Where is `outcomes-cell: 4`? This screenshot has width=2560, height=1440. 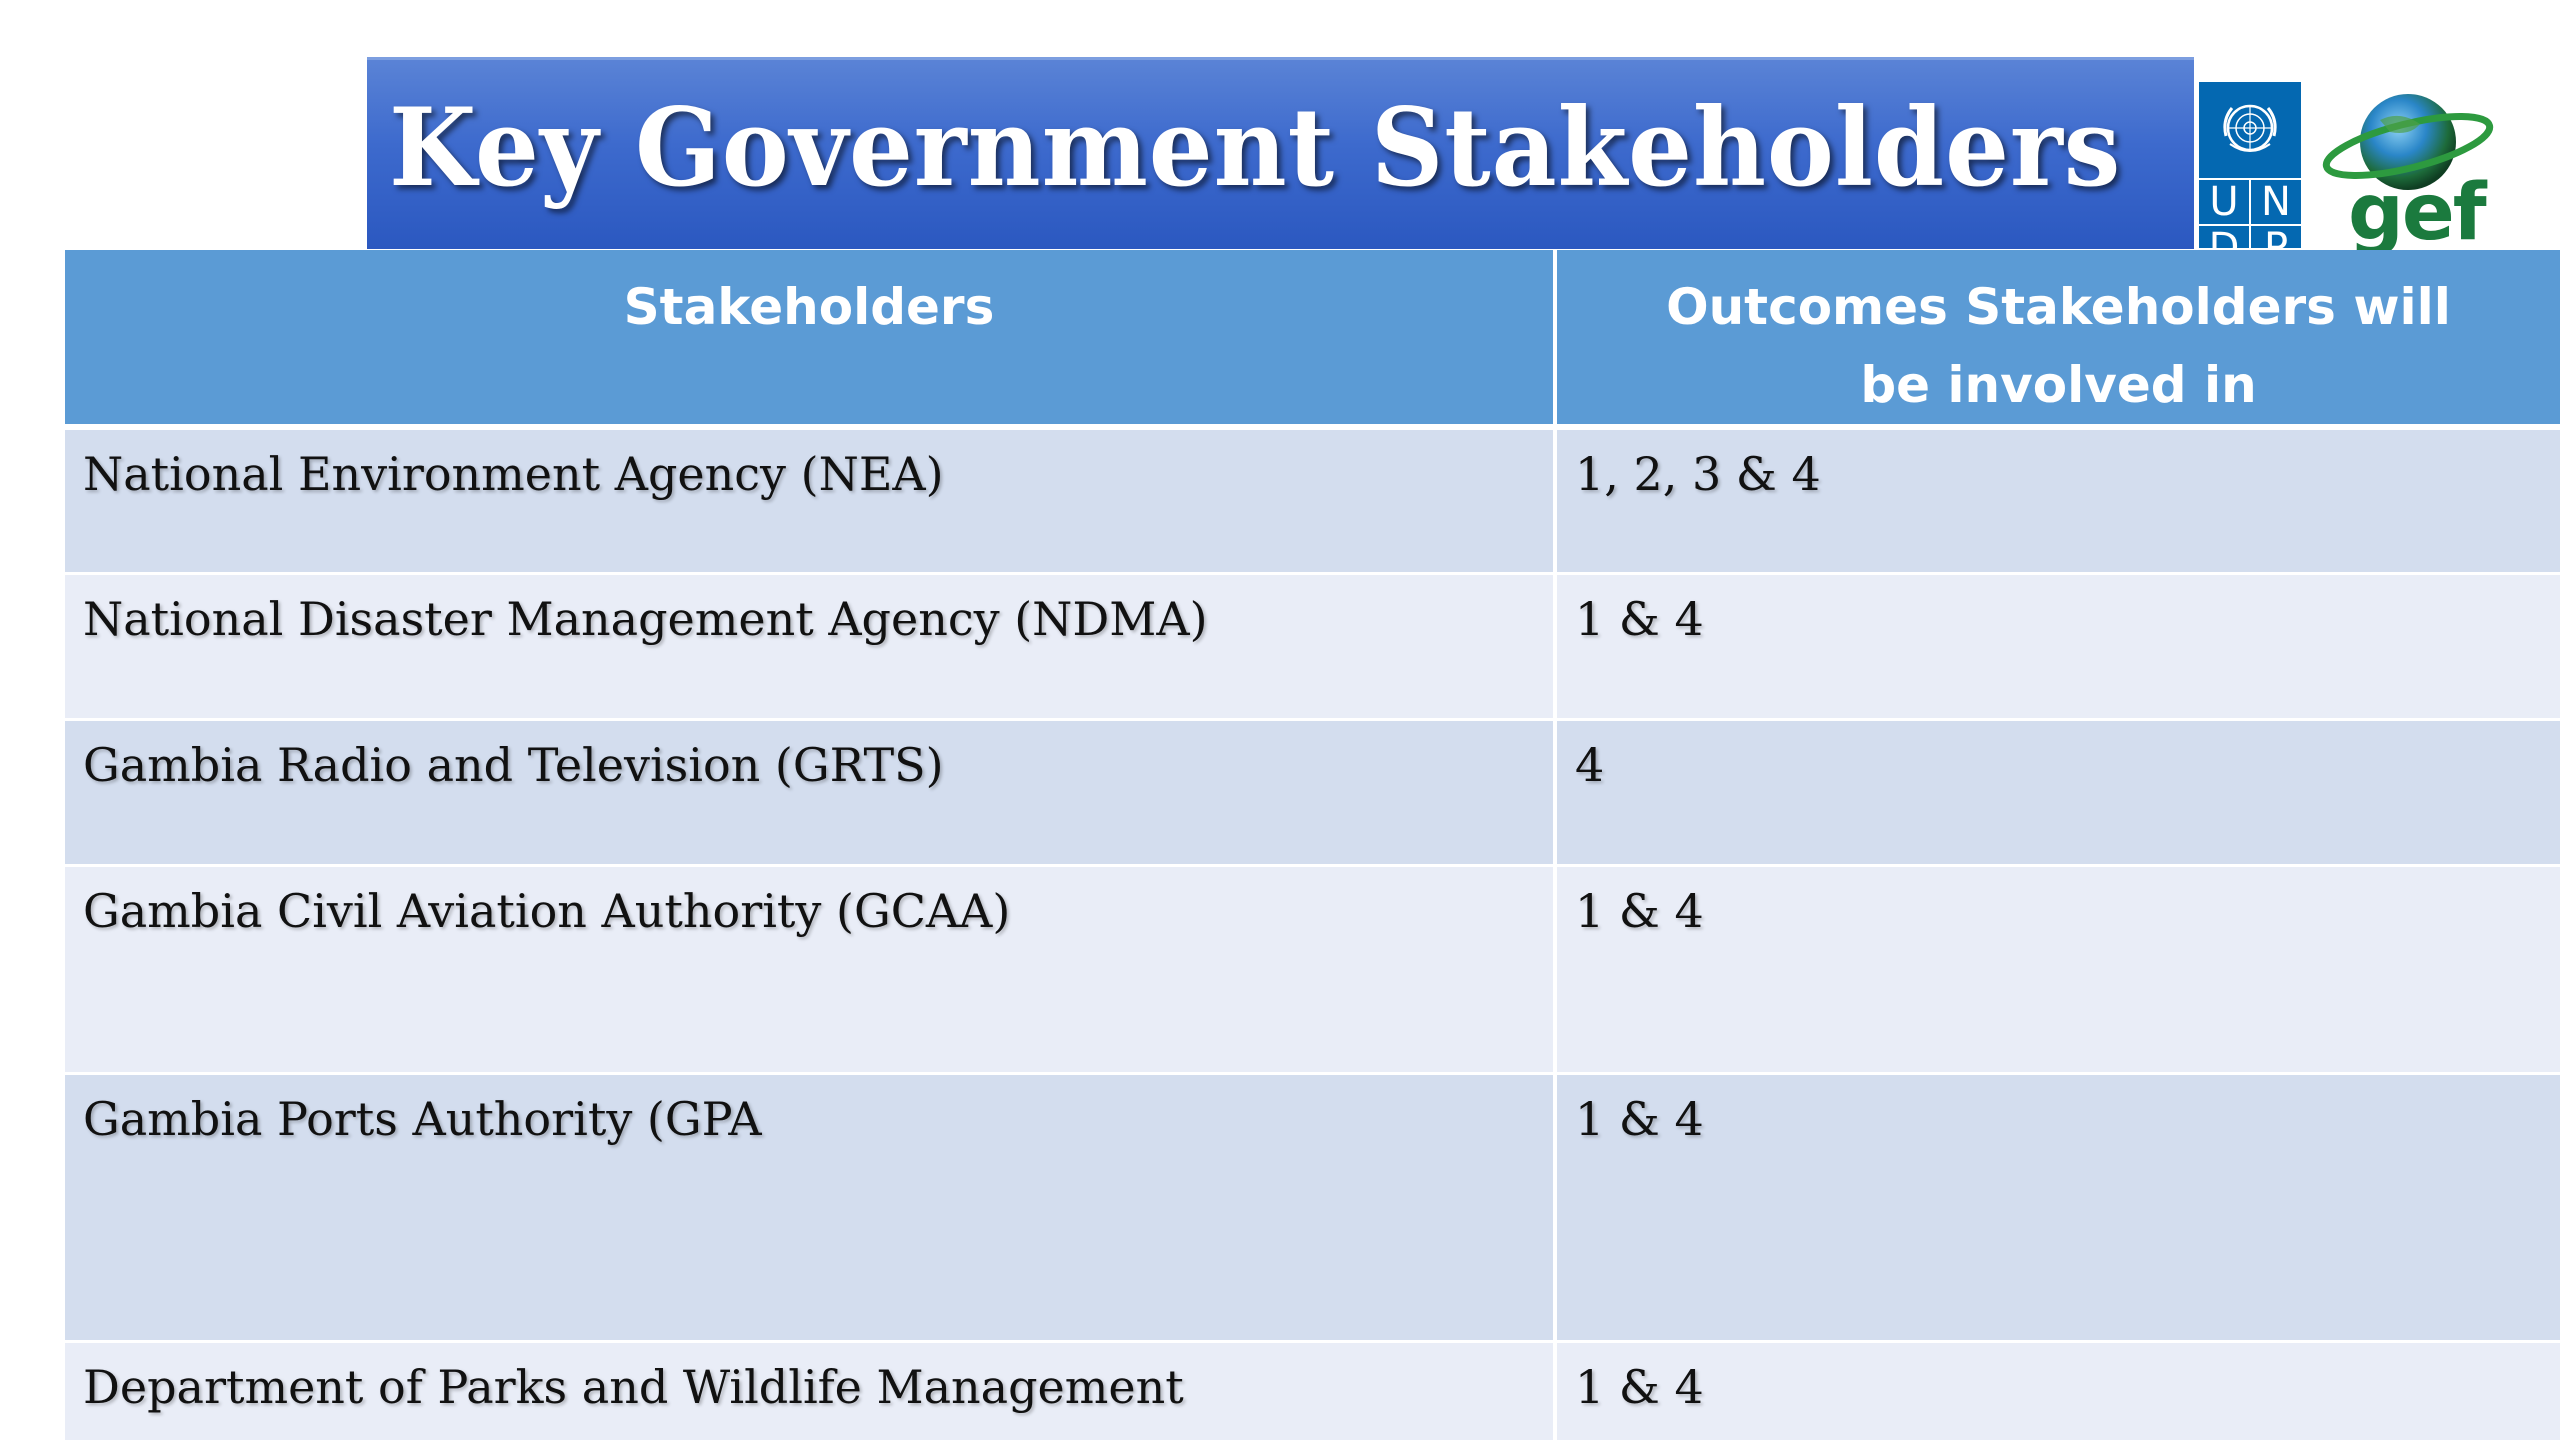 outcomes-cell: 4 is located at coordinates (2057, 793).